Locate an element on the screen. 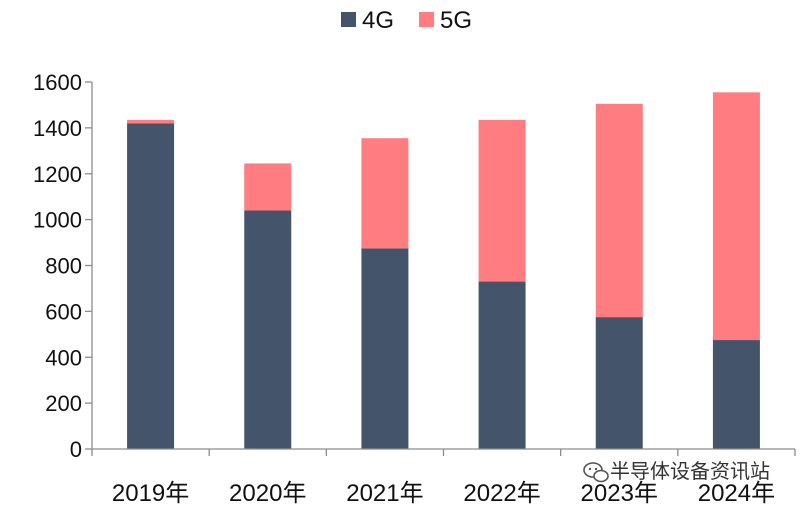 This screenshot has height=513, width=800. x-axis: 2019年 2020年 2021年 2022年 2023年 2024年 is located at coordinates (443, 477).